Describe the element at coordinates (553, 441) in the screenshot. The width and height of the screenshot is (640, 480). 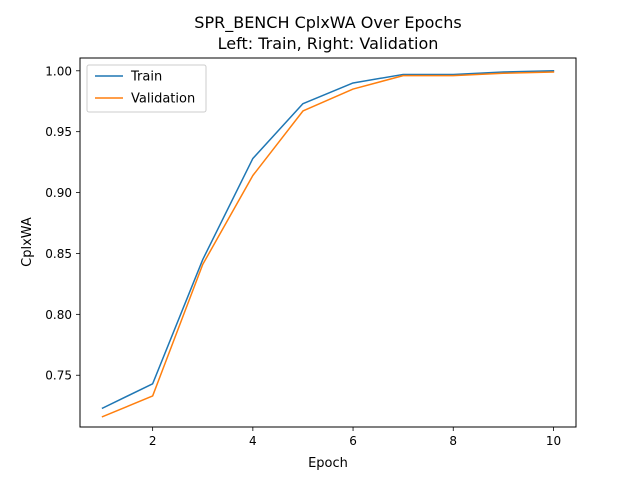
I see `x-tick-label: 10` at that location.